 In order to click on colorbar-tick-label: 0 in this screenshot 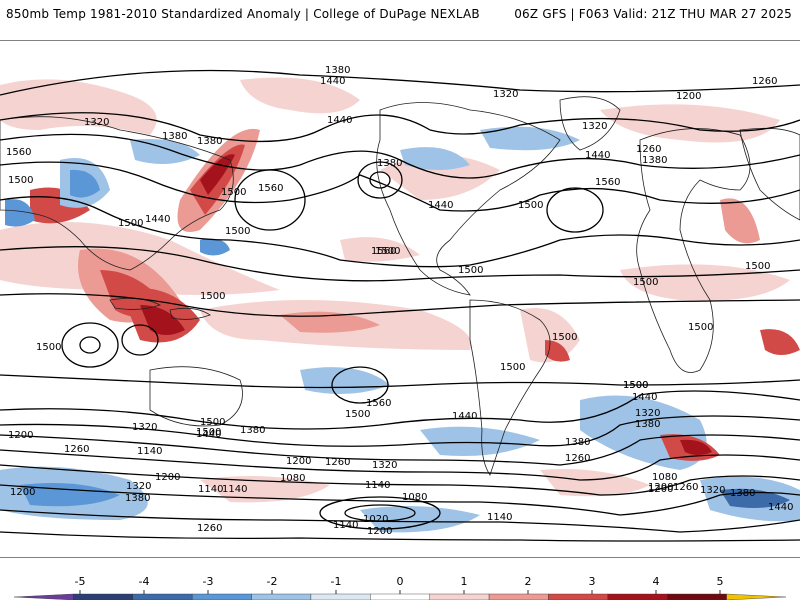, I will do `click(400, 581)`.